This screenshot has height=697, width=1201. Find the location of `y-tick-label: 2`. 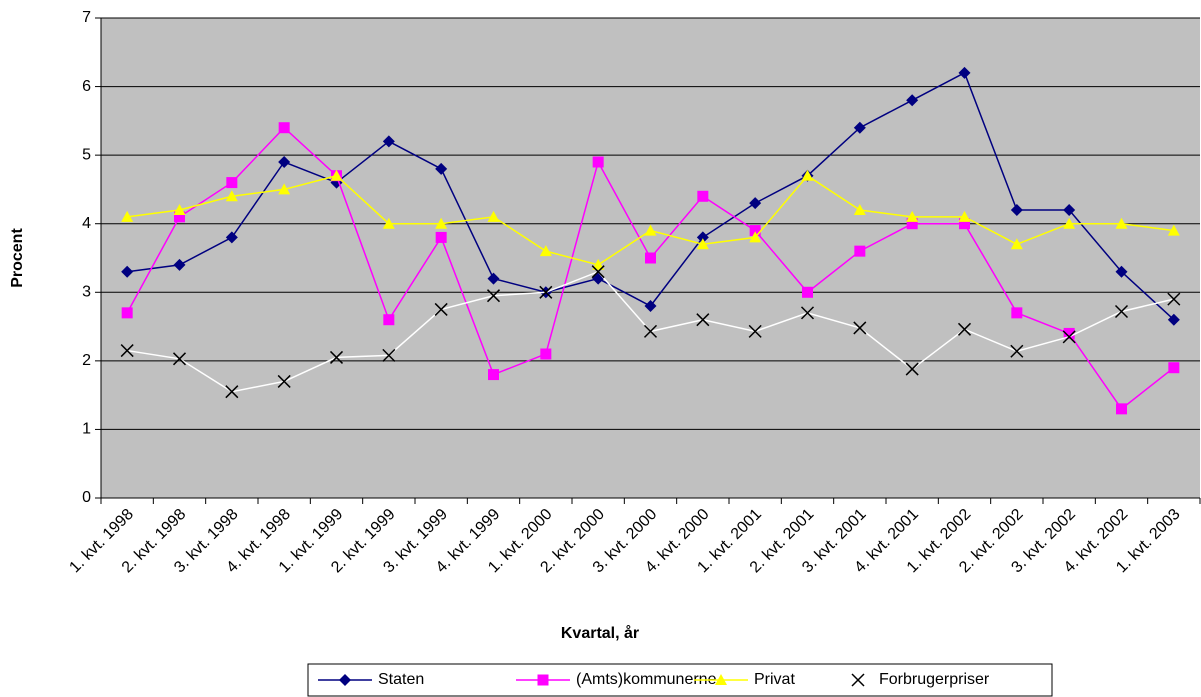

y-tick-label: 2 is located at coordinates (86, 360).